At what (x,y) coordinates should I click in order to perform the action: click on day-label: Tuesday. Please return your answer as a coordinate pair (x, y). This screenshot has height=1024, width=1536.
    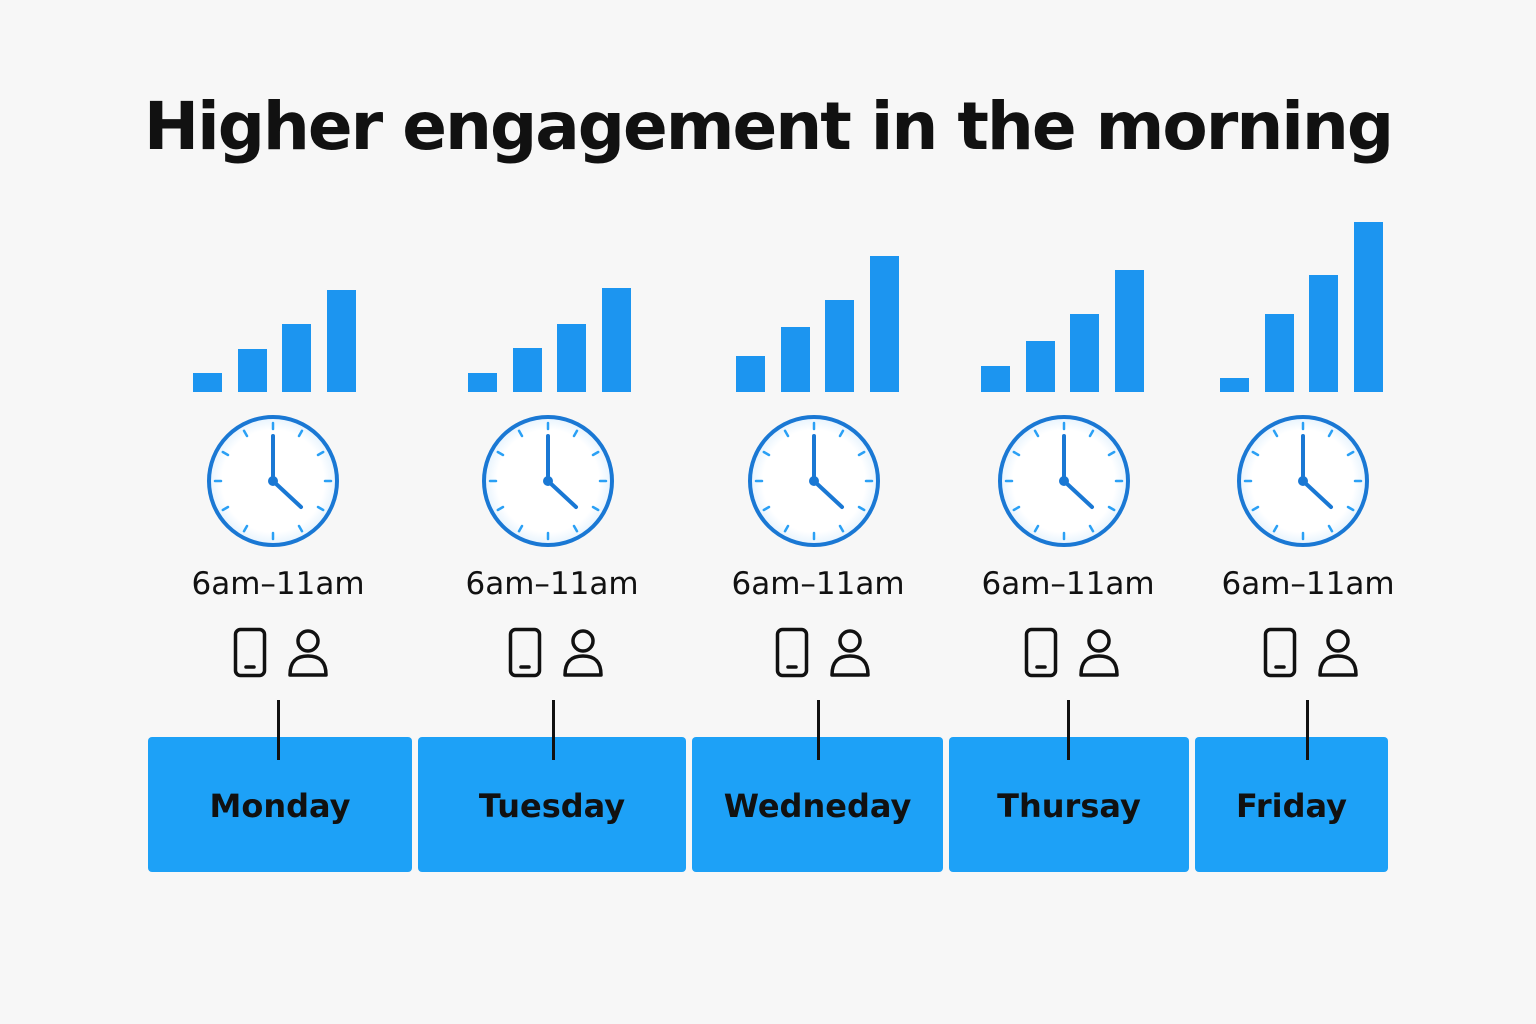
    Looking at the image, I should click on (552, 805).